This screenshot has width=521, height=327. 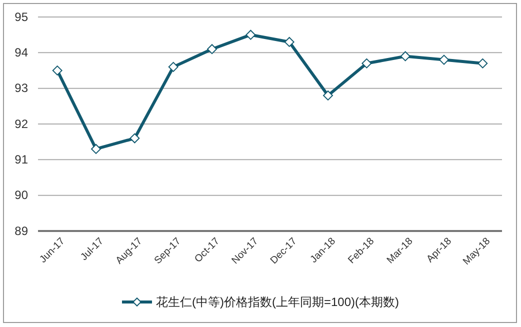 What do you see at coordinates (21, 231) in the screenshot?
I see `y-tick-label: 89` at bounding box center [21, 231].